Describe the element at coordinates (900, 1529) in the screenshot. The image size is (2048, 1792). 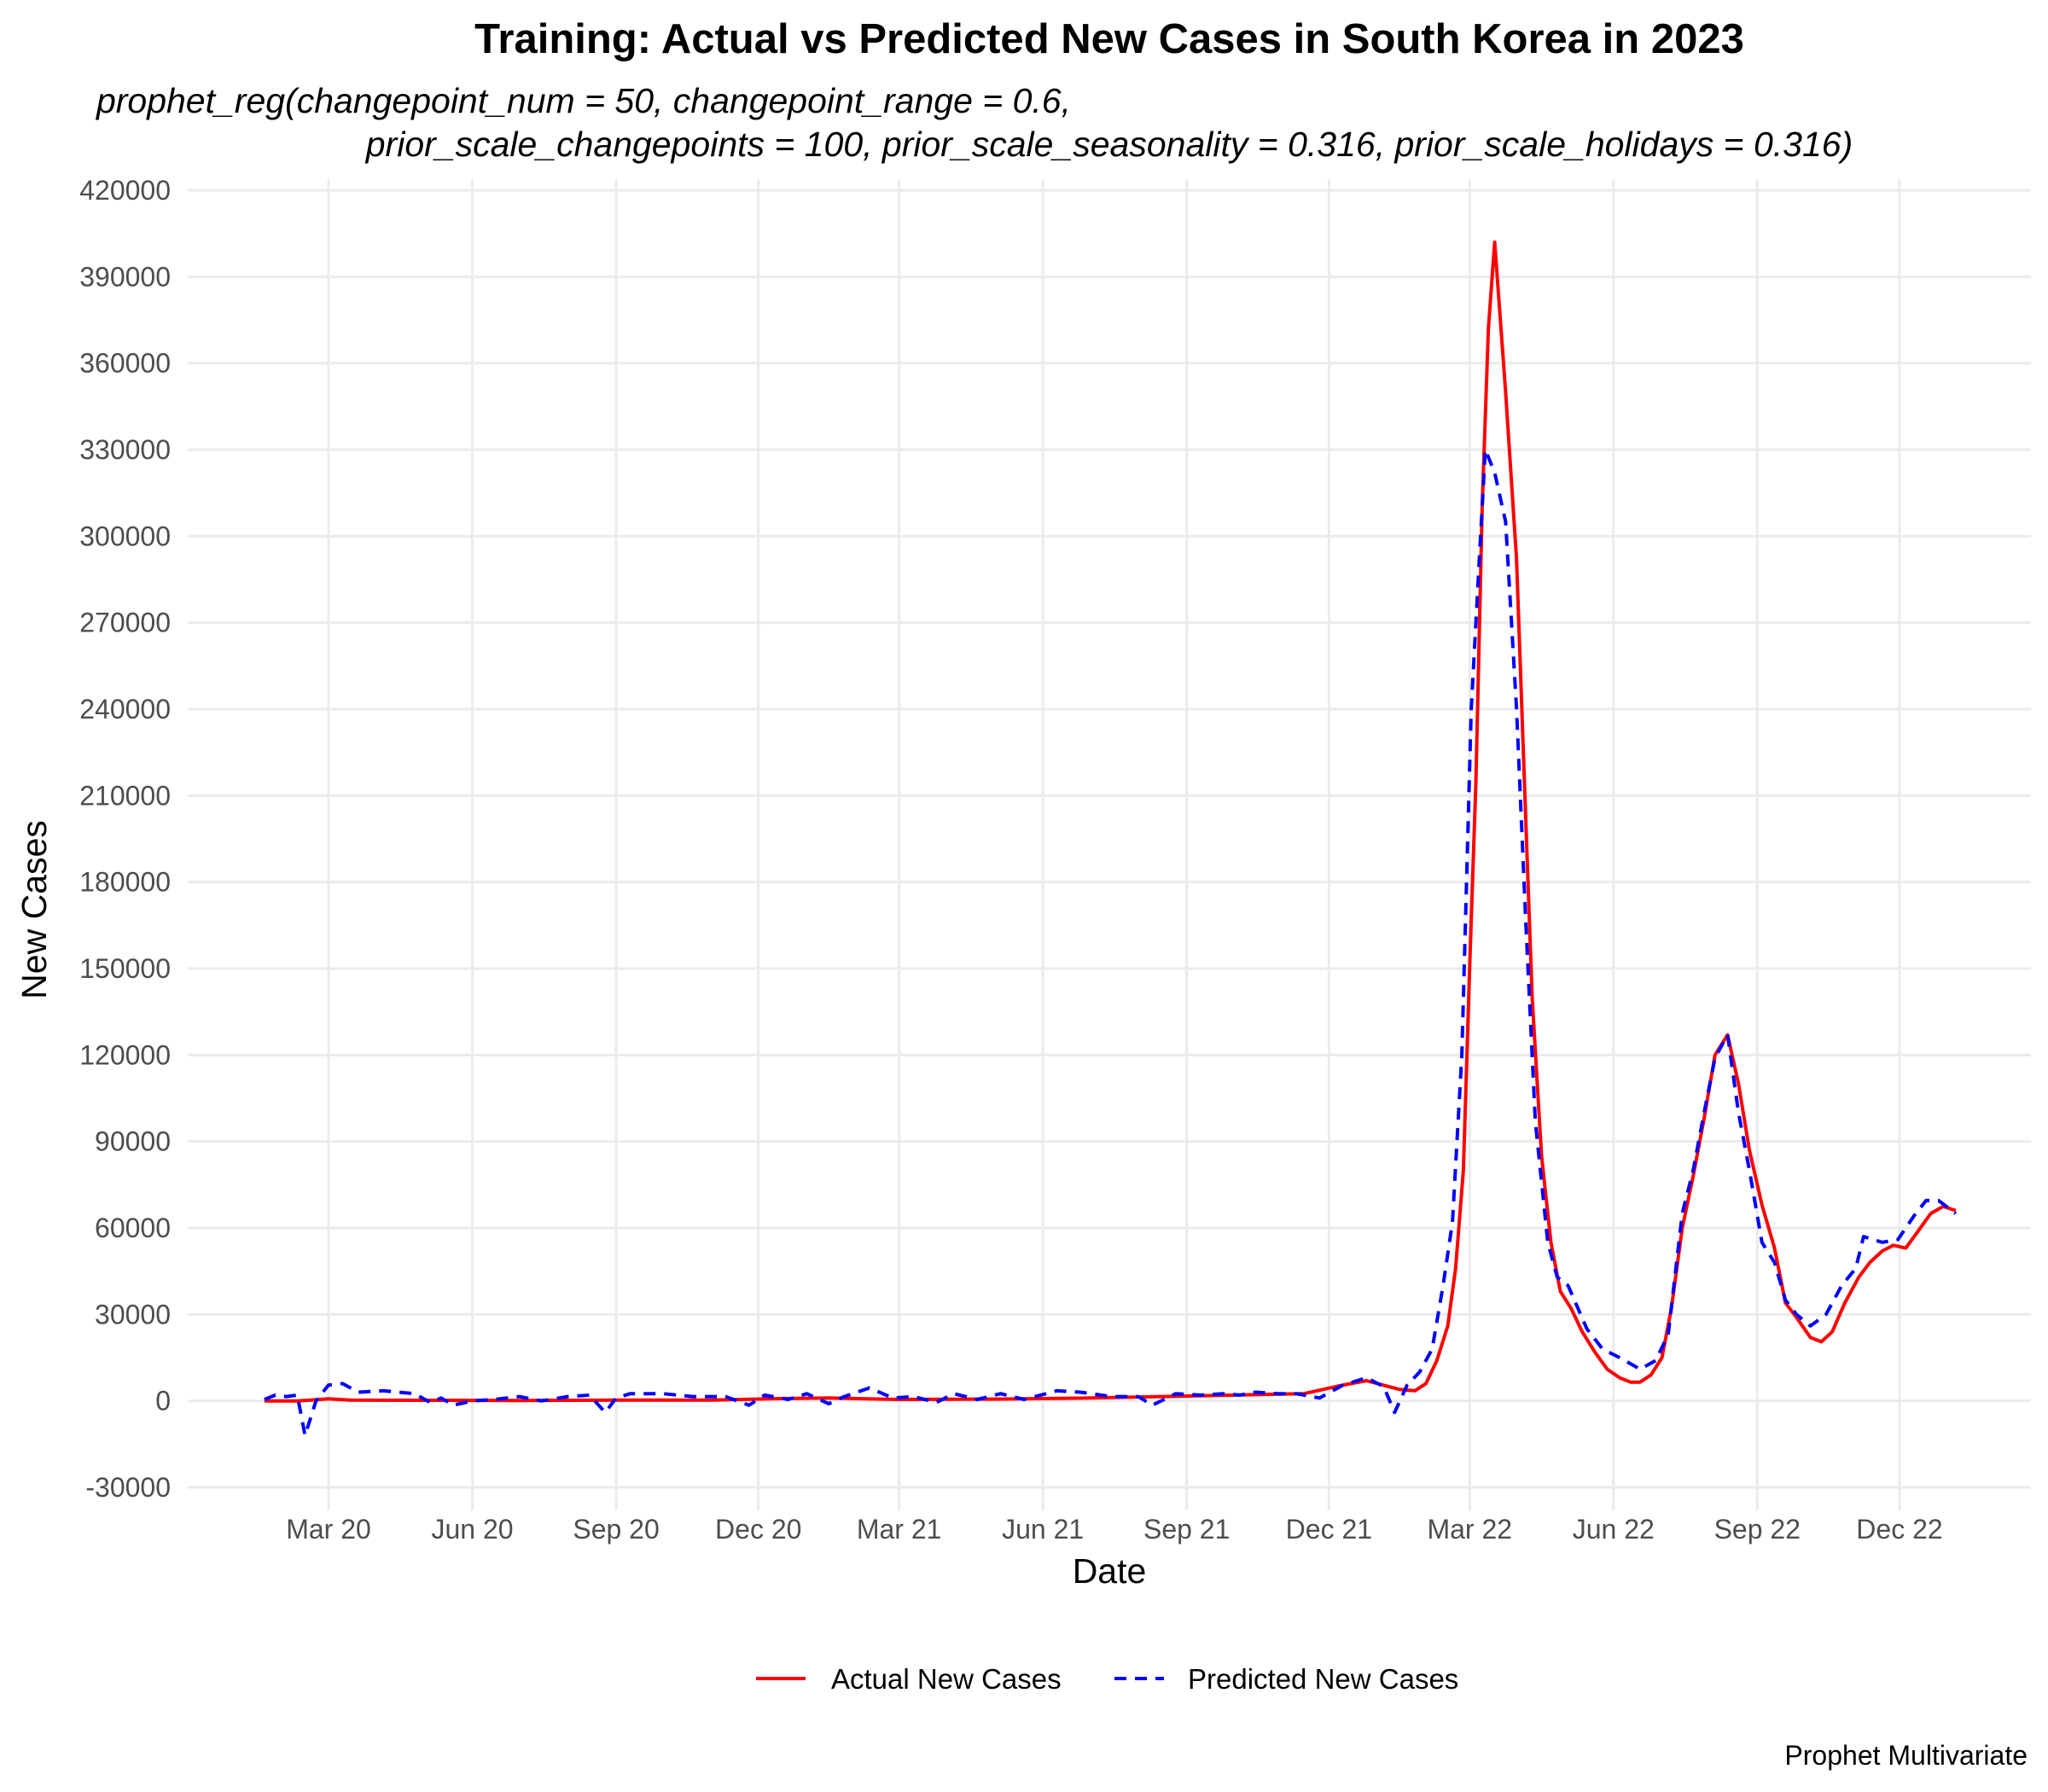
I see `x-tick-label: Mar 21` at that location.